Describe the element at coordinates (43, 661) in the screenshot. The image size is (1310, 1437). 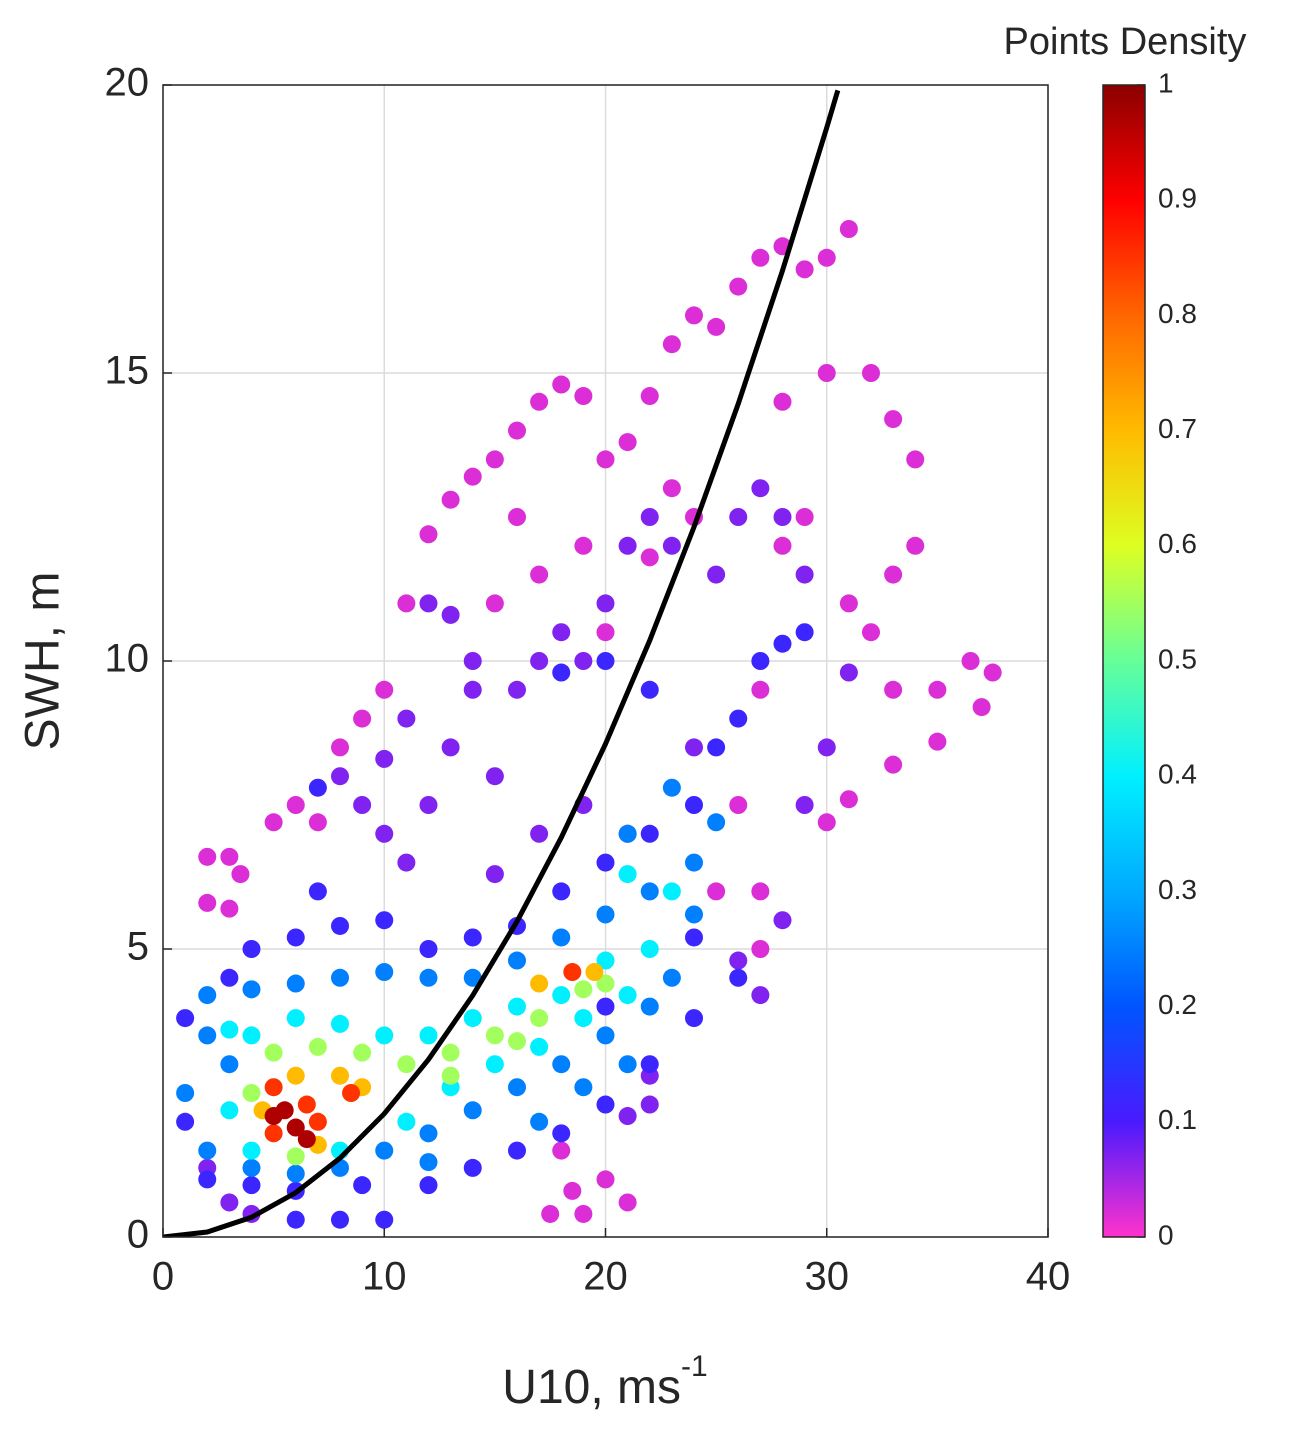
I see `y-axis-label: SWH, m` at that location.